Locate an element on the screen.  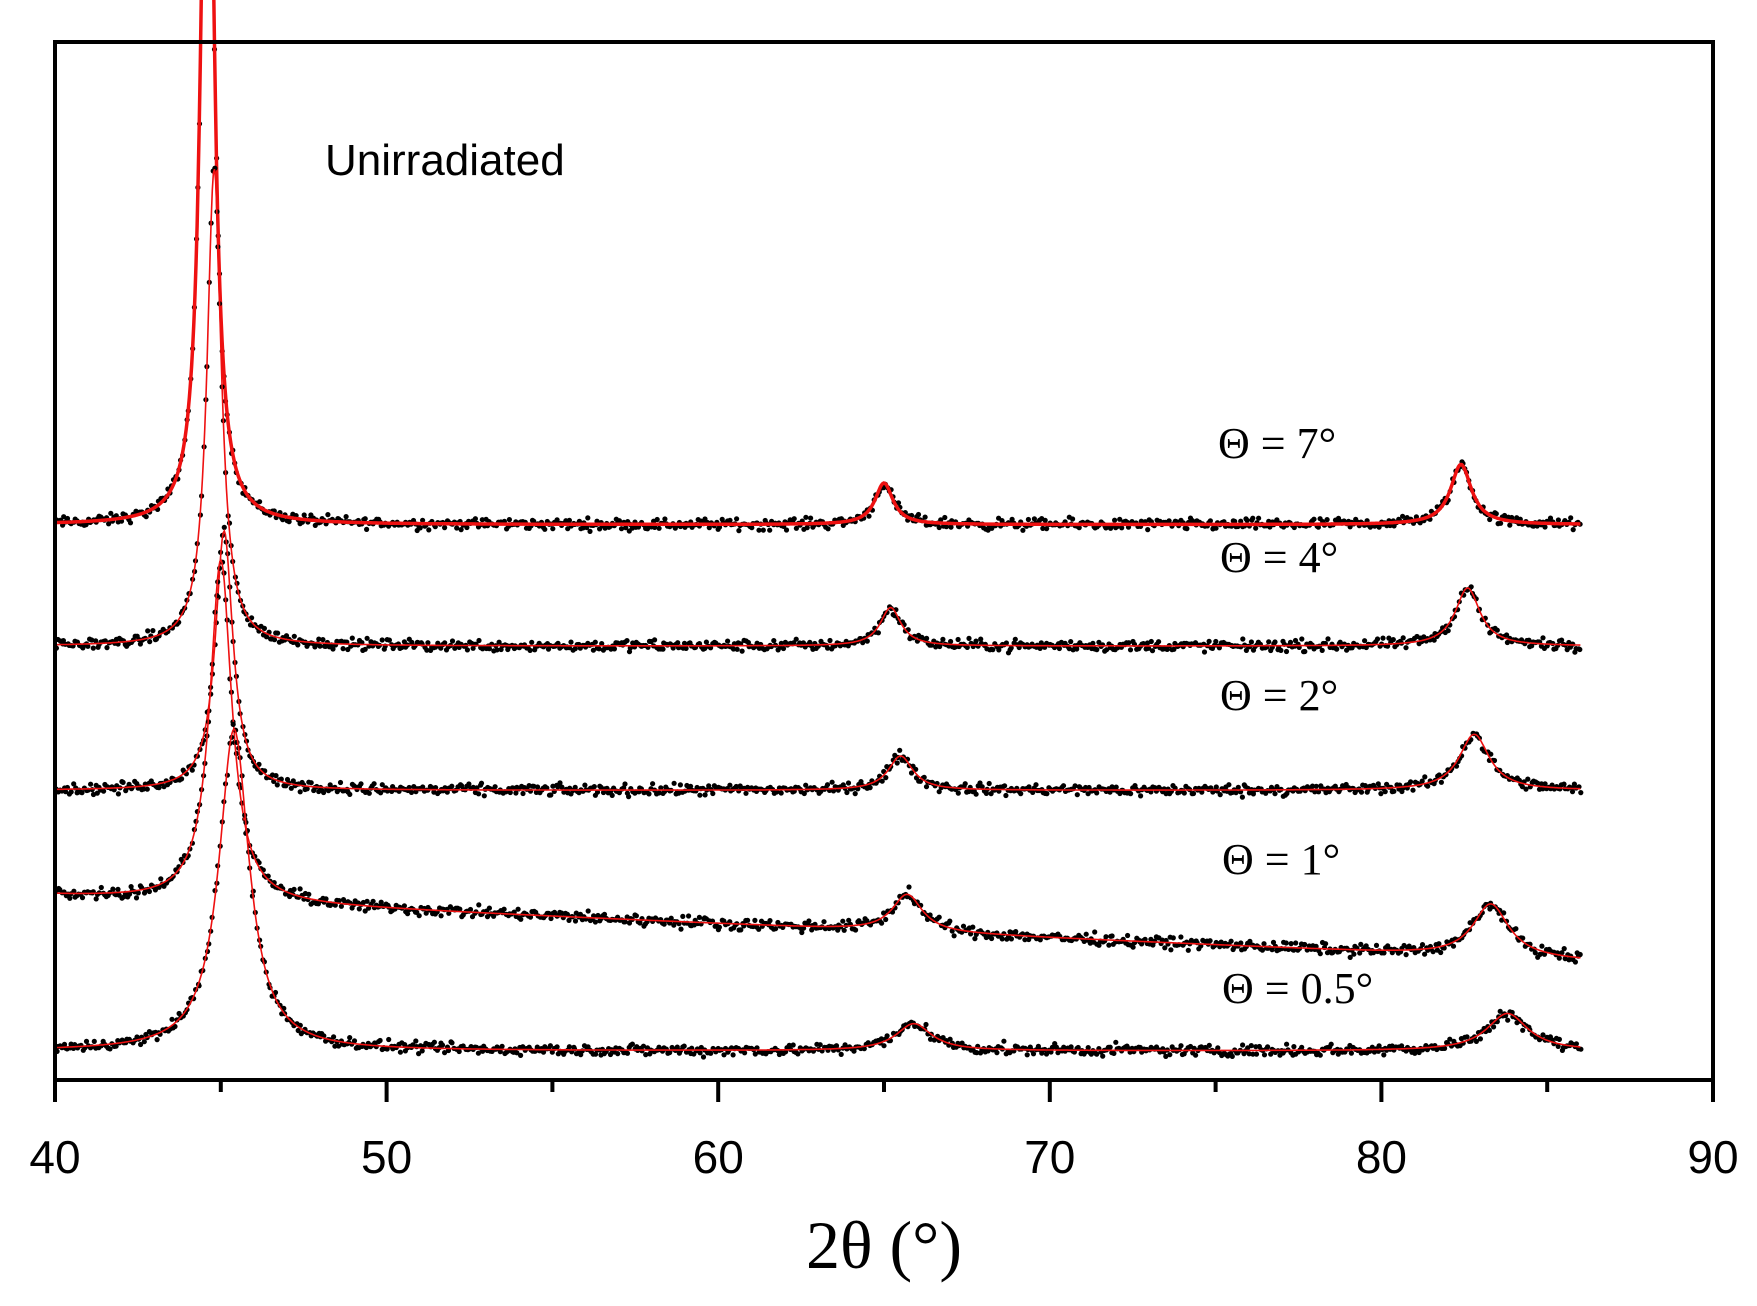
x-axis-title: 2θ (°) is located at coordinates (884, 1245).